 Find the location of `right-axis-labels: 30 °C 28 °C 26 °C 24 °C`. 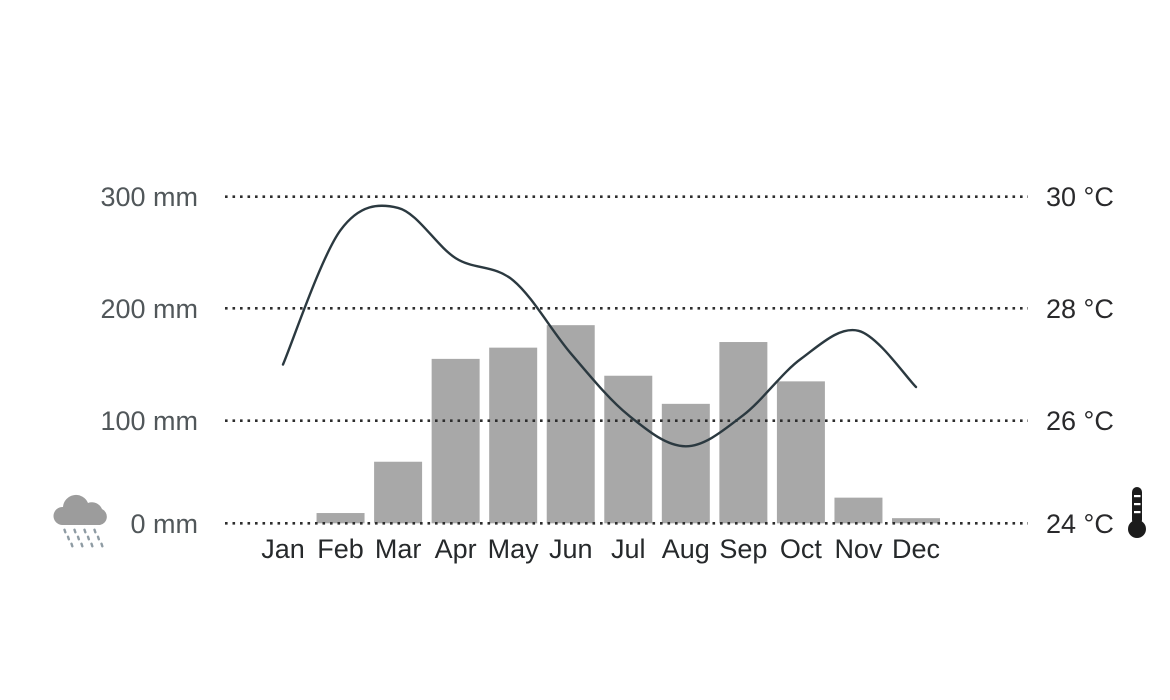

right-axis-labels: 30 °C 28 °C 26 °C 24 °C is located at coordinates (1080, 360).